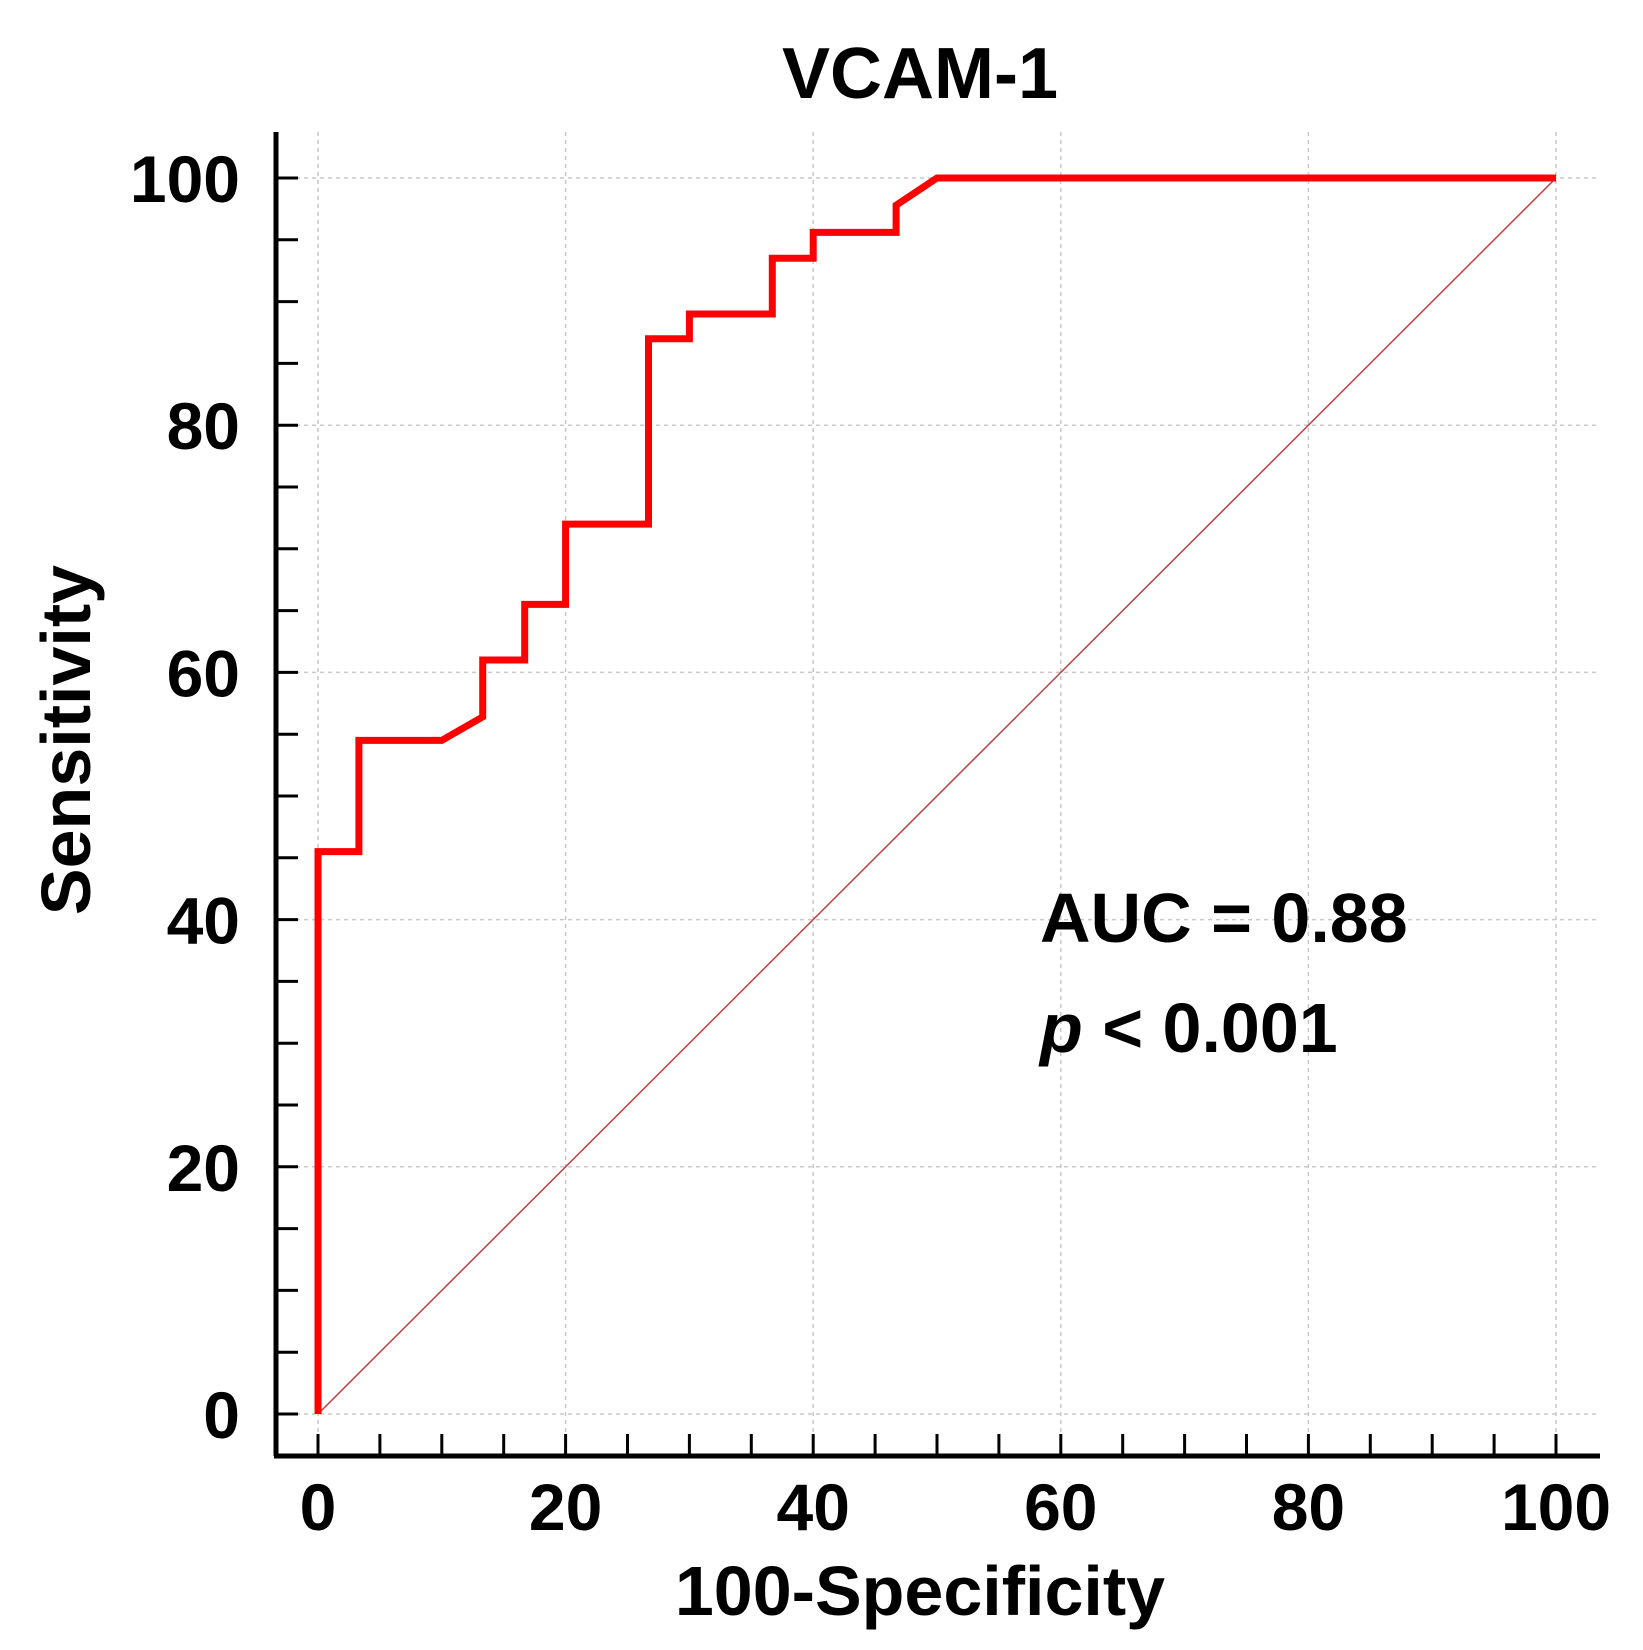 The image size is (1643, 1650). Describe the element at coordinates (185, 179) in the screenshot. I see `y-tick-label: 100` at that location.